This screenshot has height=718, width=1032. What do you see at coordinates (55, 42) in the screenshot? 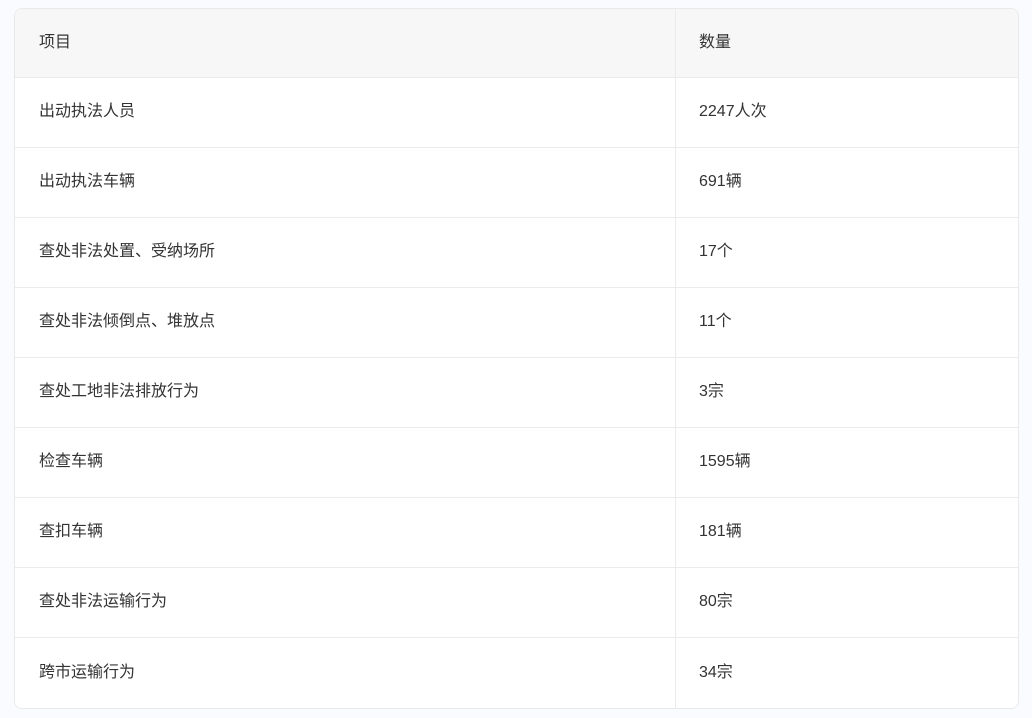
I see `column-header-item: 项目` at bounding box center [55, 42].